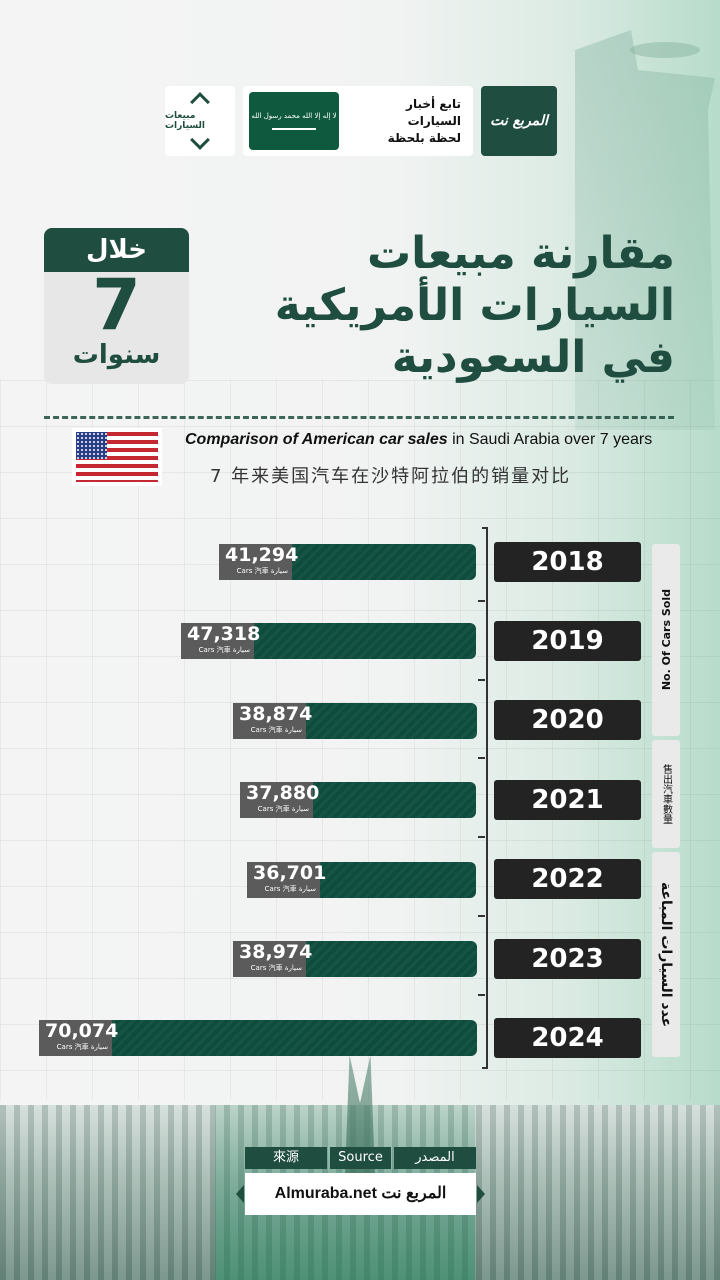  What do you see at coordinates (82, 1031) in the screenshot?
I see `bar-value: 70,074` at bounding box center [82, 1031].